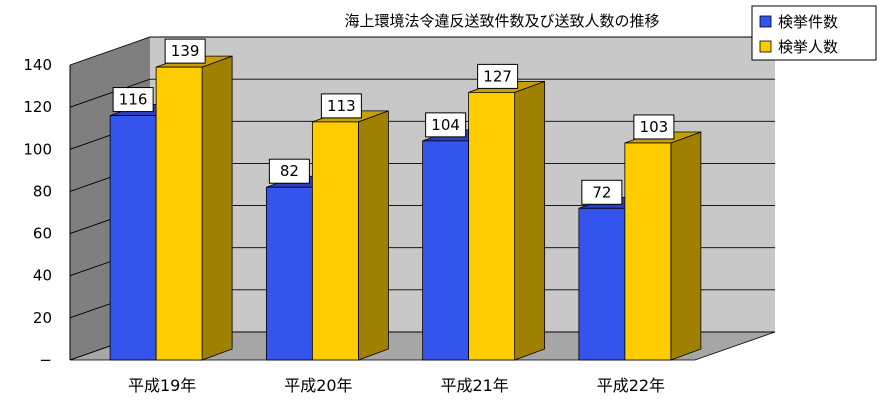 The height and width of the screenshot is (402, 885). Describe the element at coordinates (162, 385) in the screenshot. I see `x-category-label: 平成19年` at that location.